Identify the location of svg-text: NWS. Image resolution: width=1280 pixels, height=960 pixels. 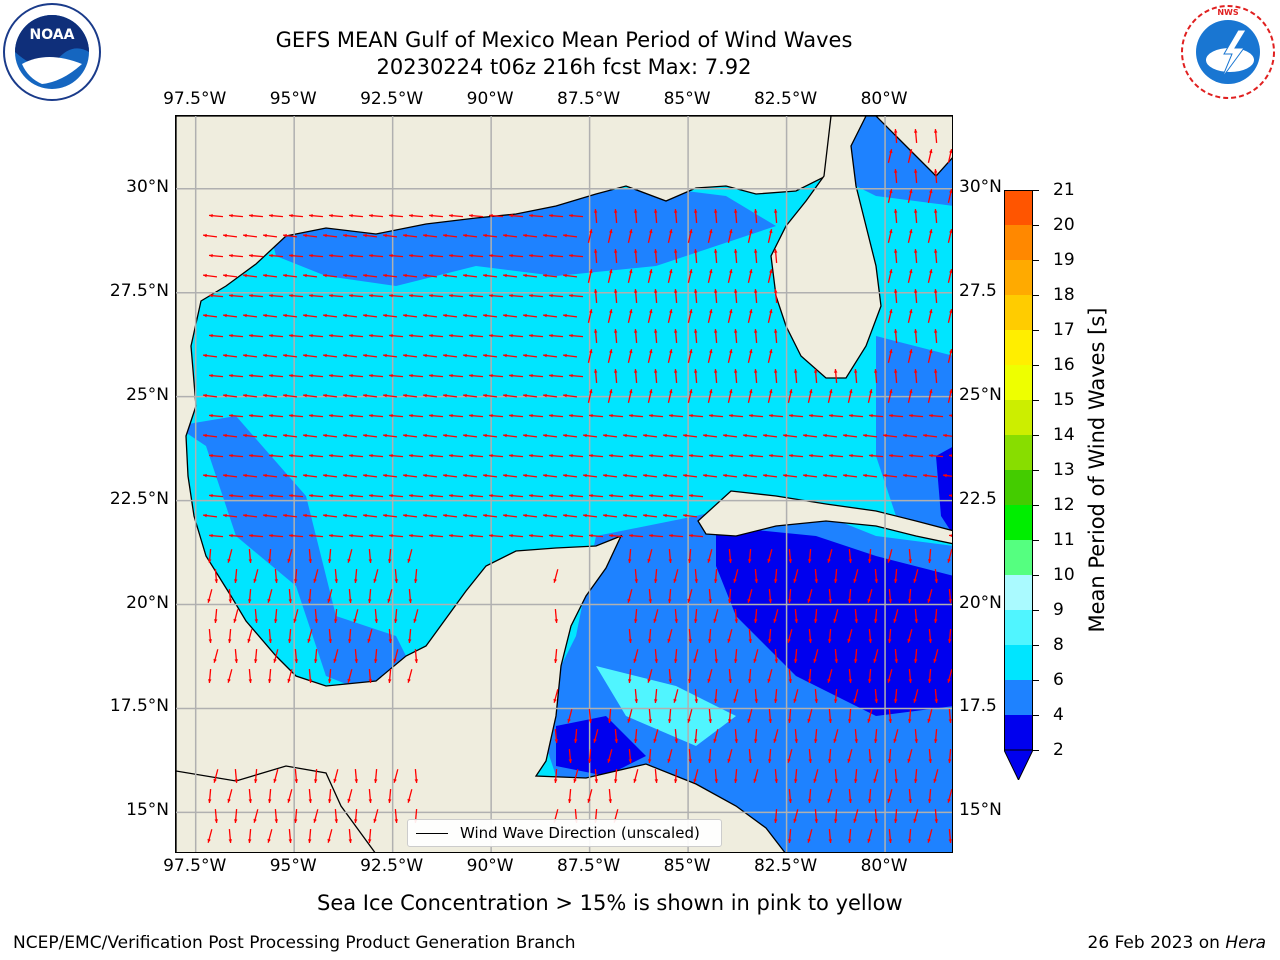
(1228, 12).